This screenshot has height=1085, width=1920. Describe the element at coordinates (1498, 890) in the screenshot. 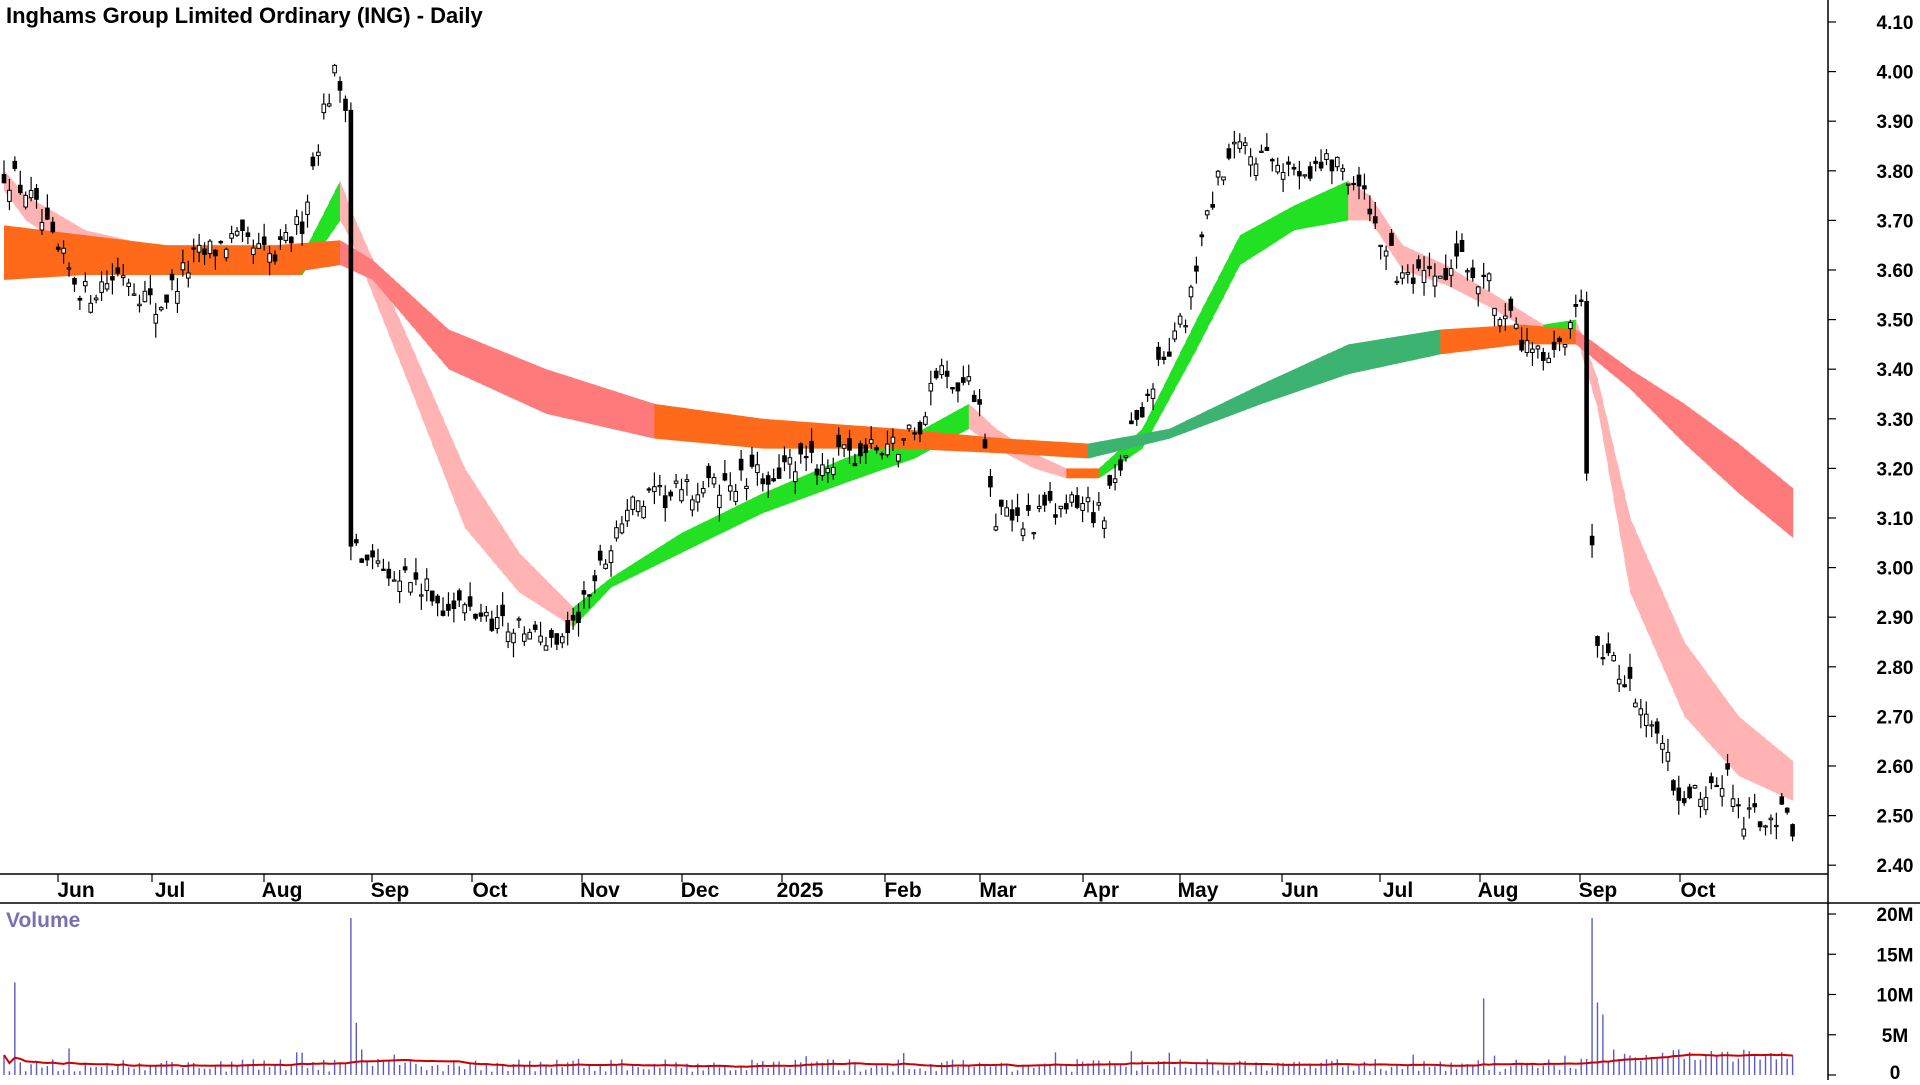

I see `month-label: Aug` at that location.